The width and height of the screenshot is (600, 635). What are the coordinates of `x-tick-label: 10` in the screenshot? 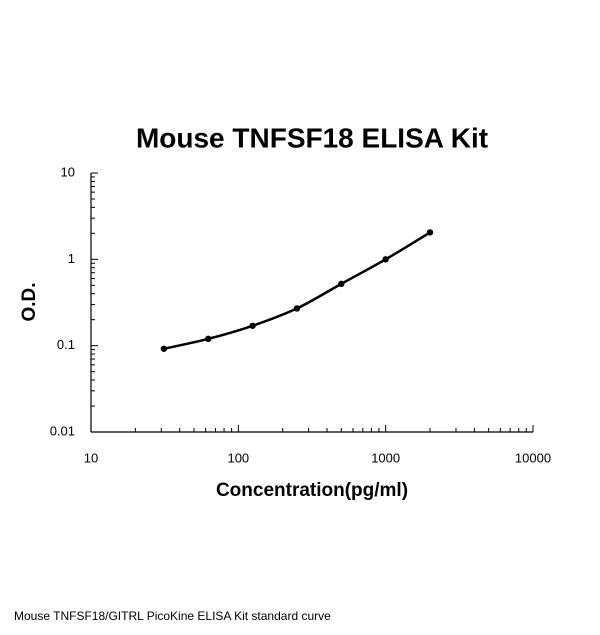 It's located at (91, 457).